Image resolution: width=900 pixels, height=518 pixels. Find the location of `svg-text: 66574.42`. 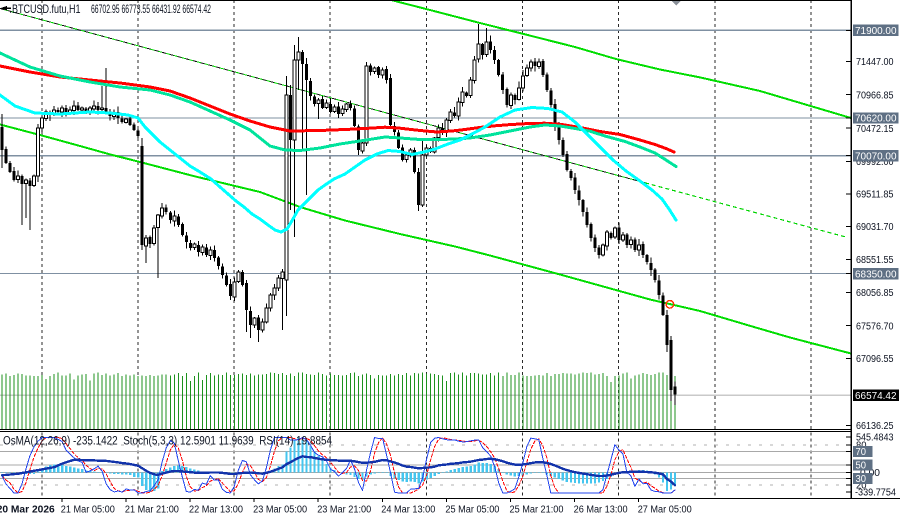

svg-text: 66574.42 is located at coordinates (876, 396).